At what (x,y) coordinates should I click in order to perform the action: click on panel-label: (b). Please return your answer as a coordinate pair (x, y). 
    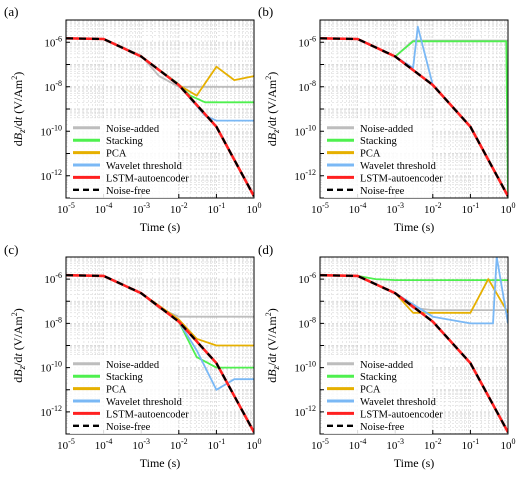
    Looking at the image, I should click on (265, 11).